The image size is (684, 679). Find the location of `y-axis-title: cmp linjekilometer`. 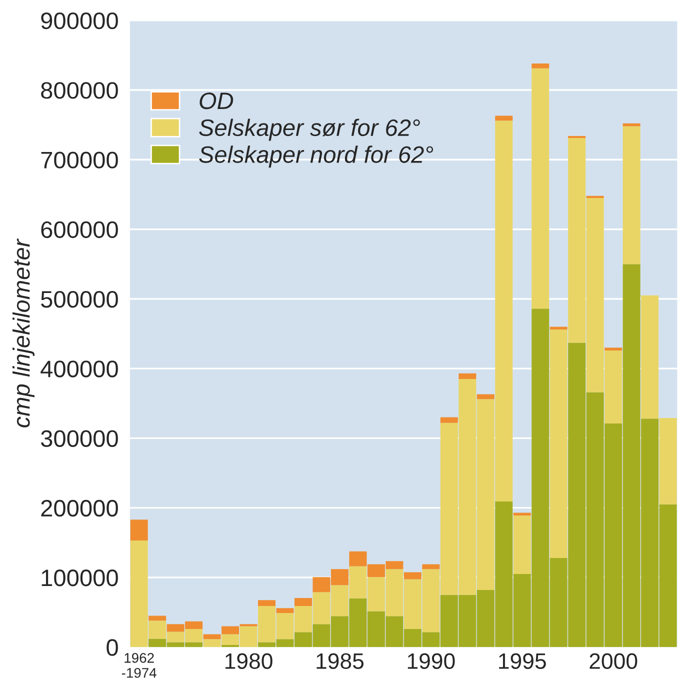

y-axis-title: cmp linjekilometer is located at coordinates (23, 333).